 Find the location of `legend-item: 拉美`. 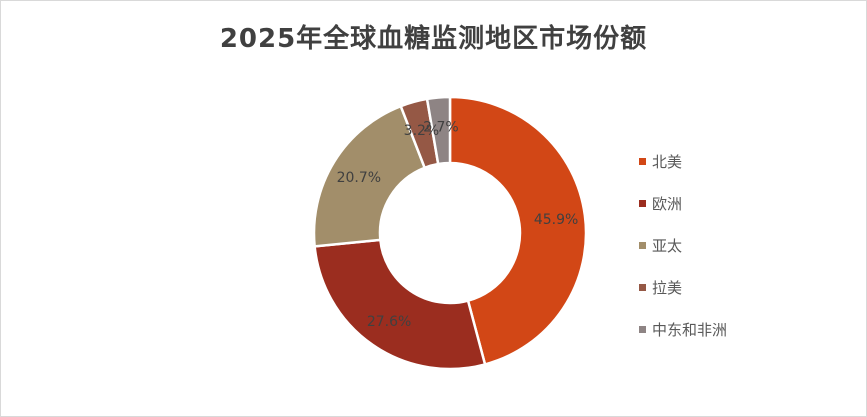

legend-item: 拉美 is located at coordinates (683, 287).